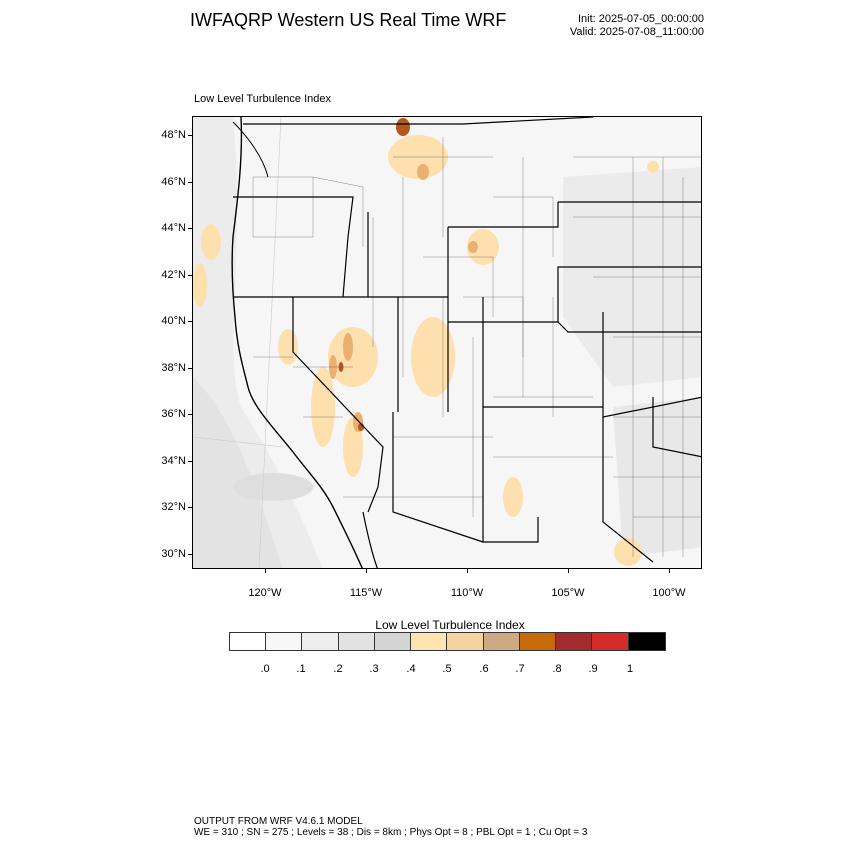 Image resolution: width=850 pixels, height=850 pixels. Describe the element at coordinates (338, 669) in the screenshot. I see `colorbar-label: .2` at that location.